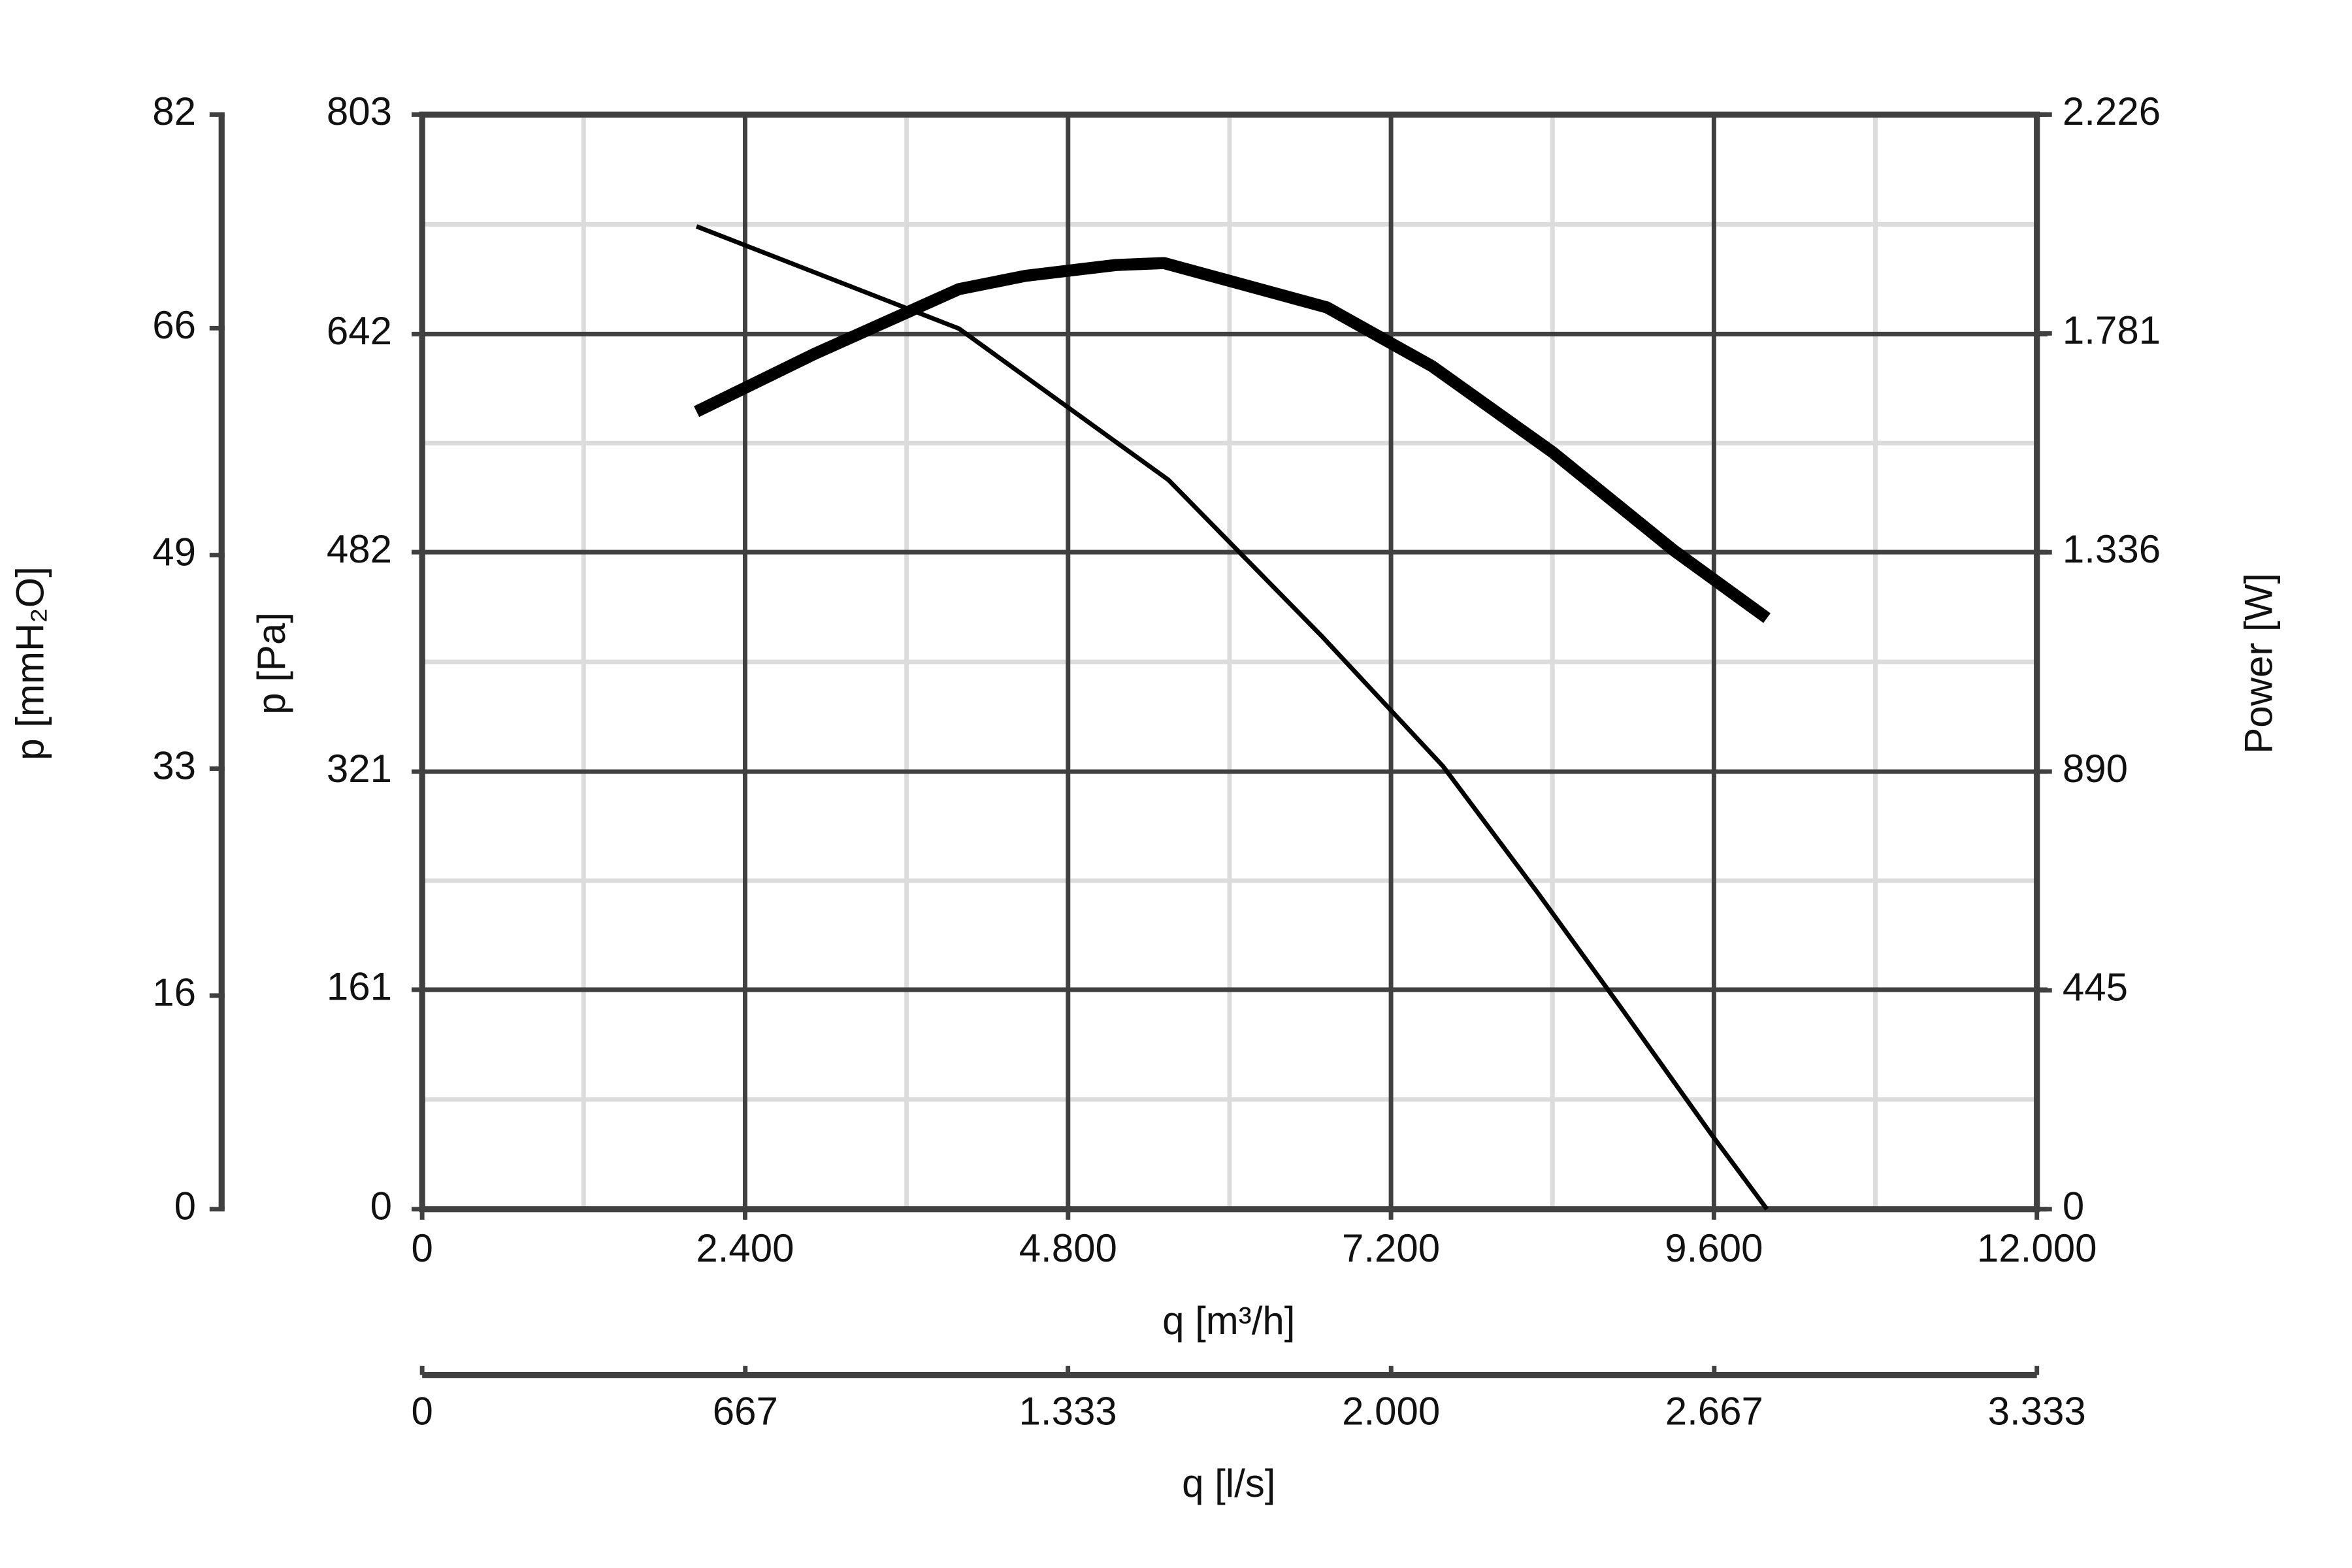 The image size is (2352, 1568). I want to click on y3-axis-title: p [mmH₂O], so click(30, 663).